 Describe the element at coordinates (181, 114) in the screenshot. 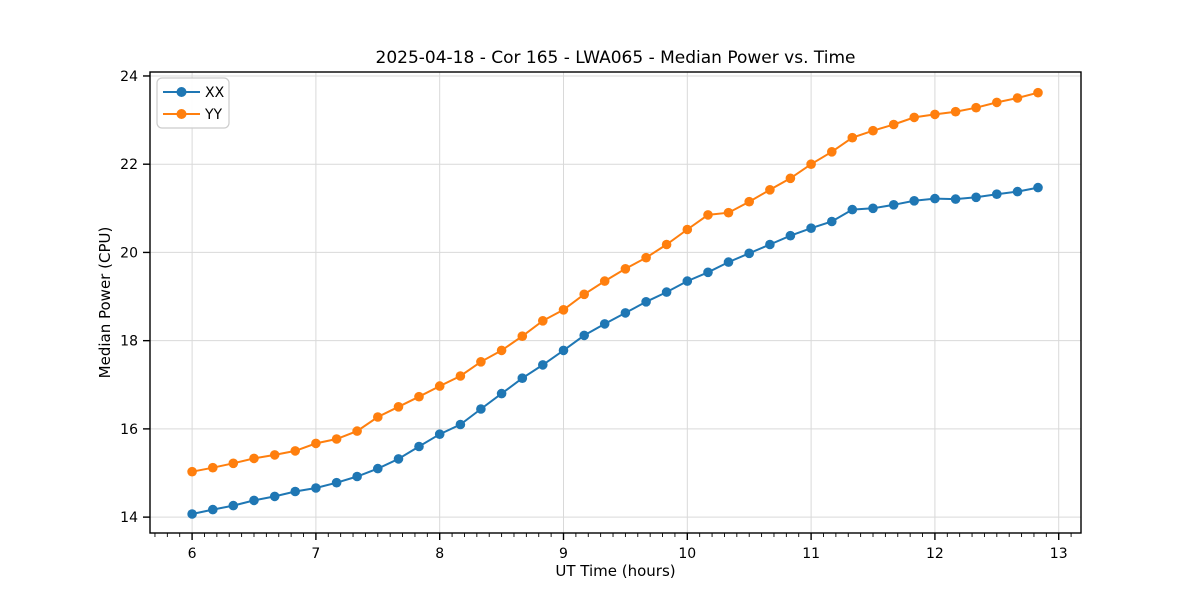

I see `legend-marker` at that location.